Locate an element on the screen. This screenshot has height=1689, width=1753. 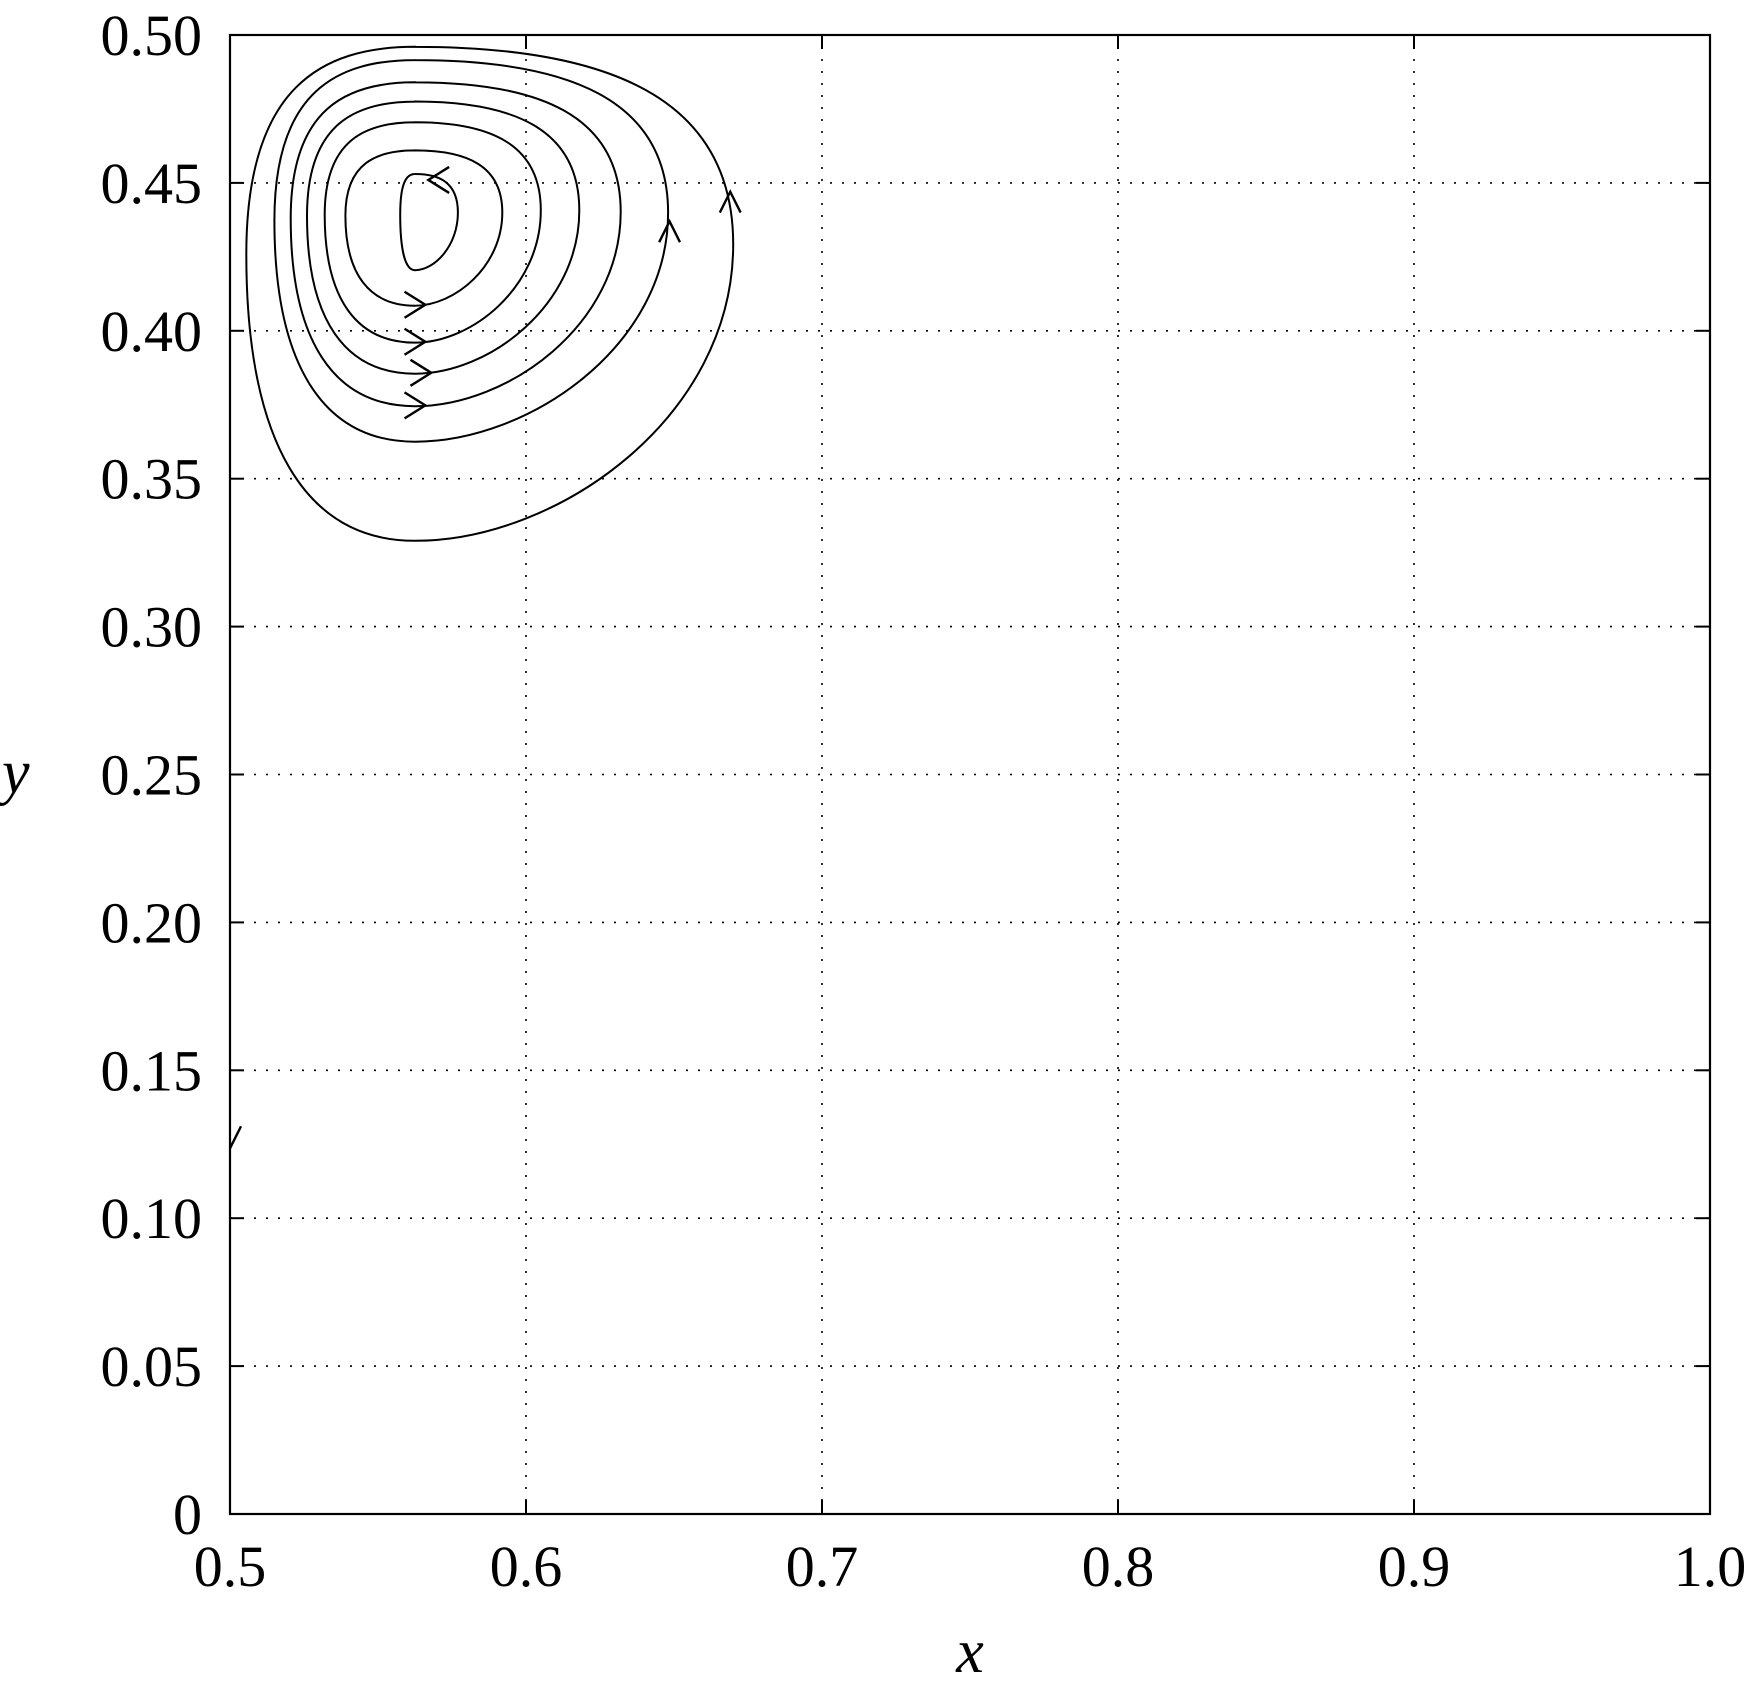
x-tick-label: 0.7 is located at coordinates (822, 1566).